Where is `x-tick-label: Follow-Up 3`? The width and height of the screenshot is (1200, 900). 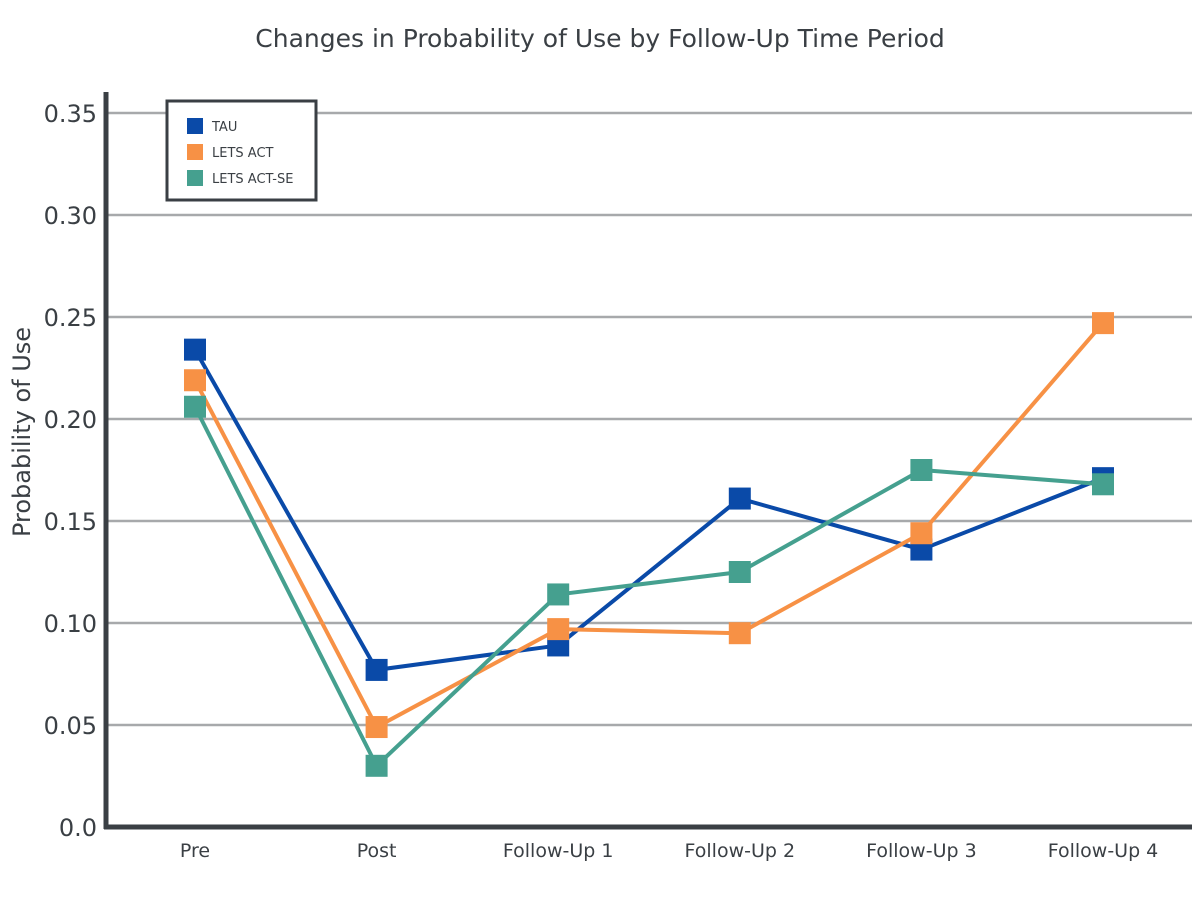
x-tick-label: Follow-Up 3 is located at coordinates (921, 851).